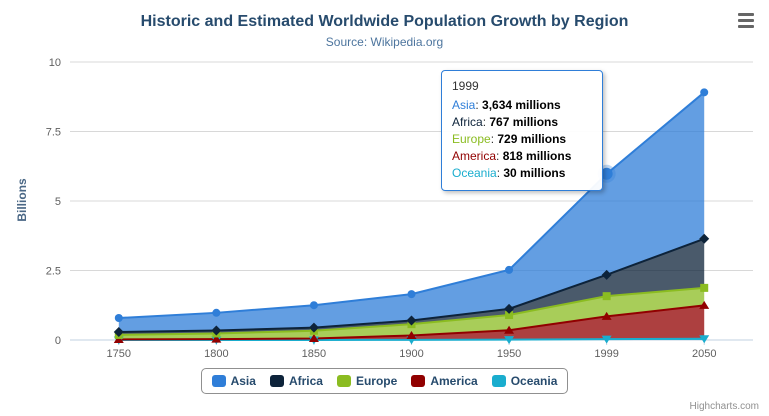 The image size is (769, 416). I want to click on marker-asia-2050, so click(704, 92).